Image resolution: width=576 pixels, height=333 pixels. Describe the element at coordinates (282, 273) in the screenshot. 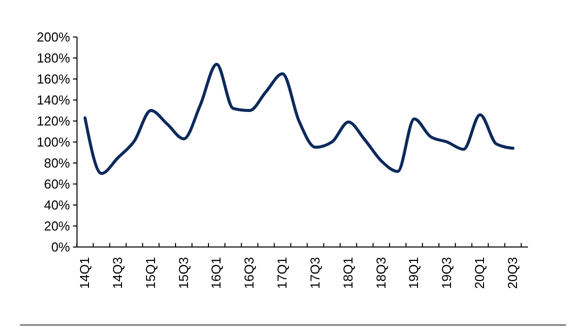

I see `x-tick-label: 17Q1` at that location.